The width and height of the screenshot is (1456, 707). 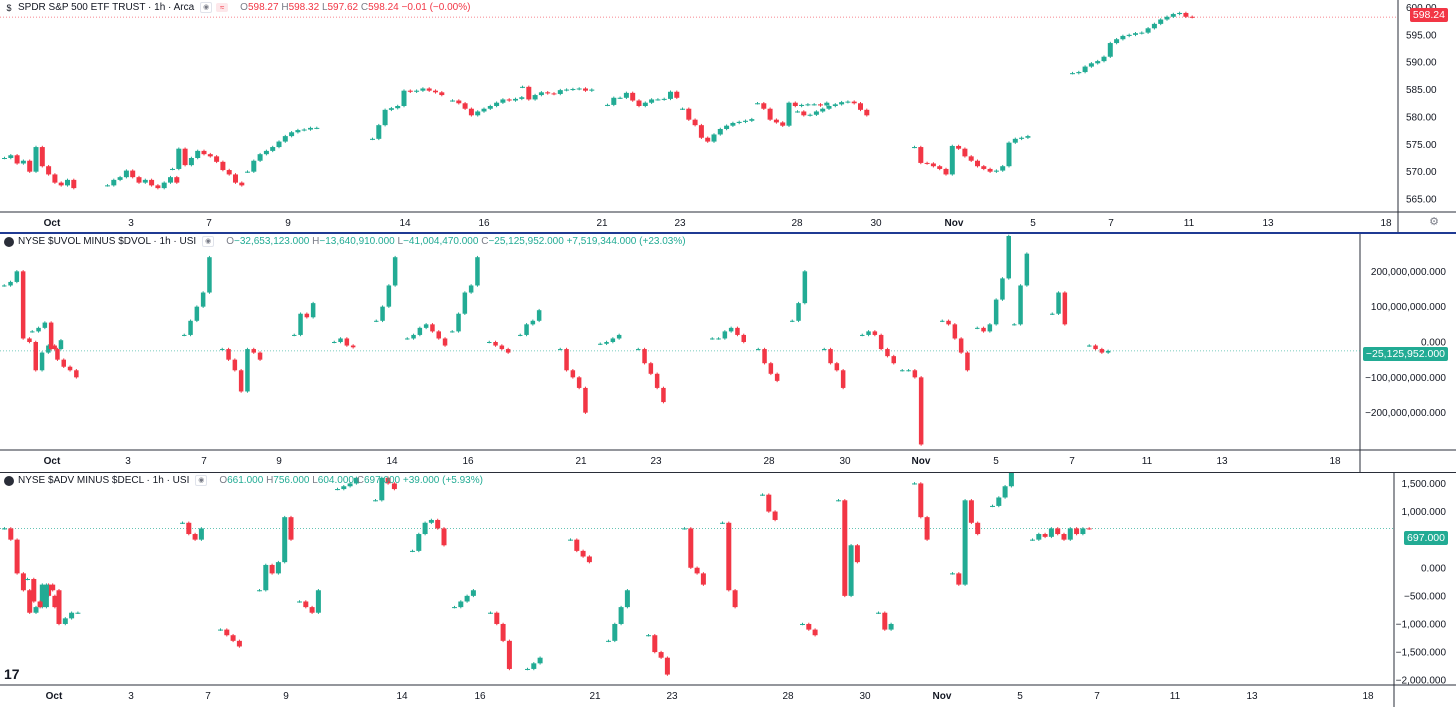 I want to click on y-tick-label: 1,500.000, so click(x=1424, y=484).